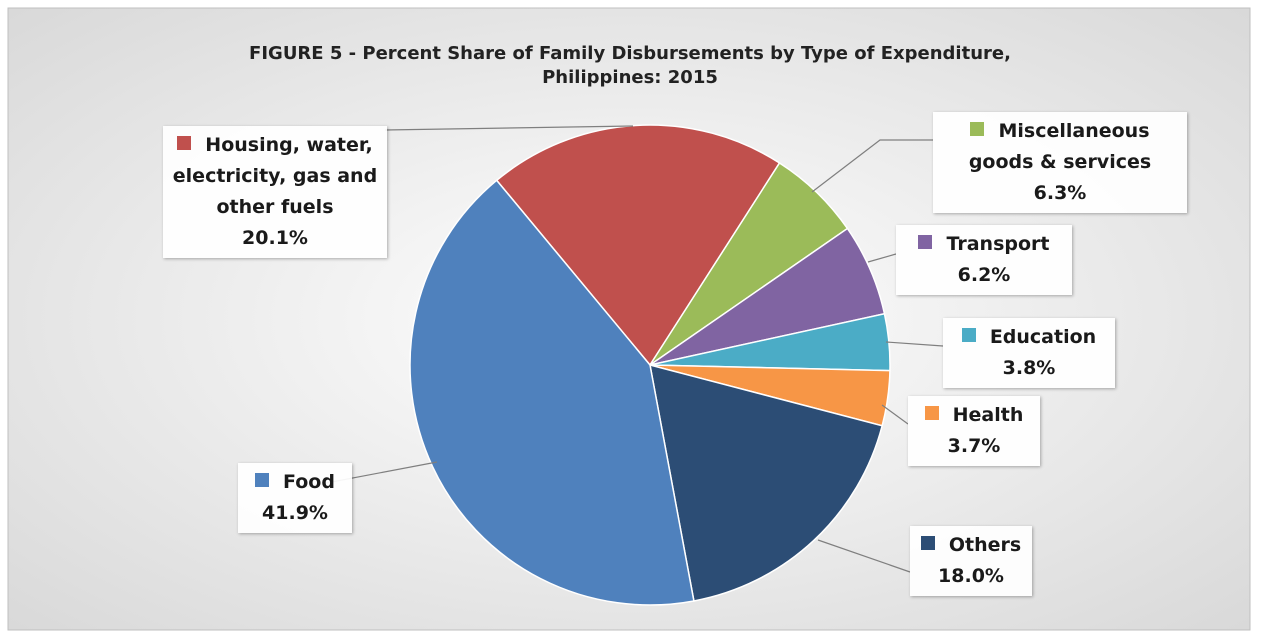  I want to click on data-label: Miscellaneous goods & services 6.3%, so click(1060, 162).